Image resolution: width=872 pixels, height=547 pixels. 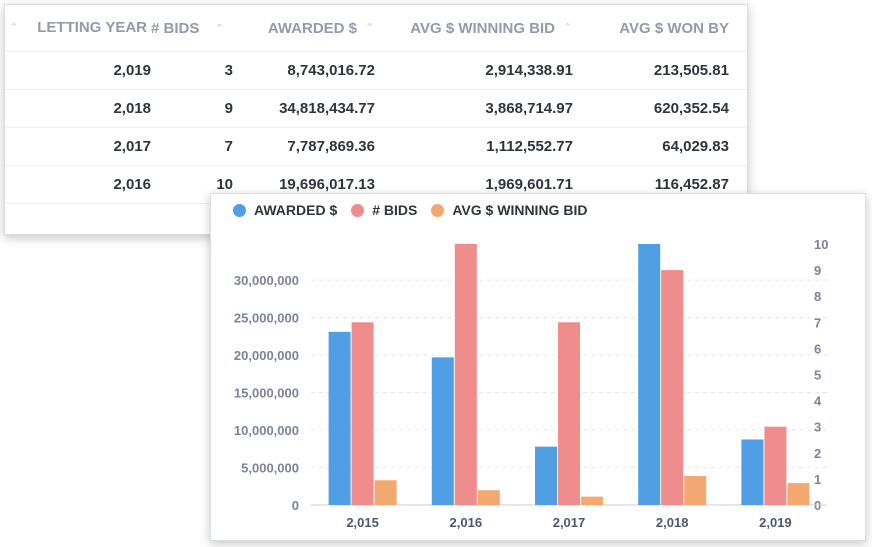 I want to click on chart-legend: AWARDED $ # BIDS AVG $ WINNING BID, so click(x=417, y=210).